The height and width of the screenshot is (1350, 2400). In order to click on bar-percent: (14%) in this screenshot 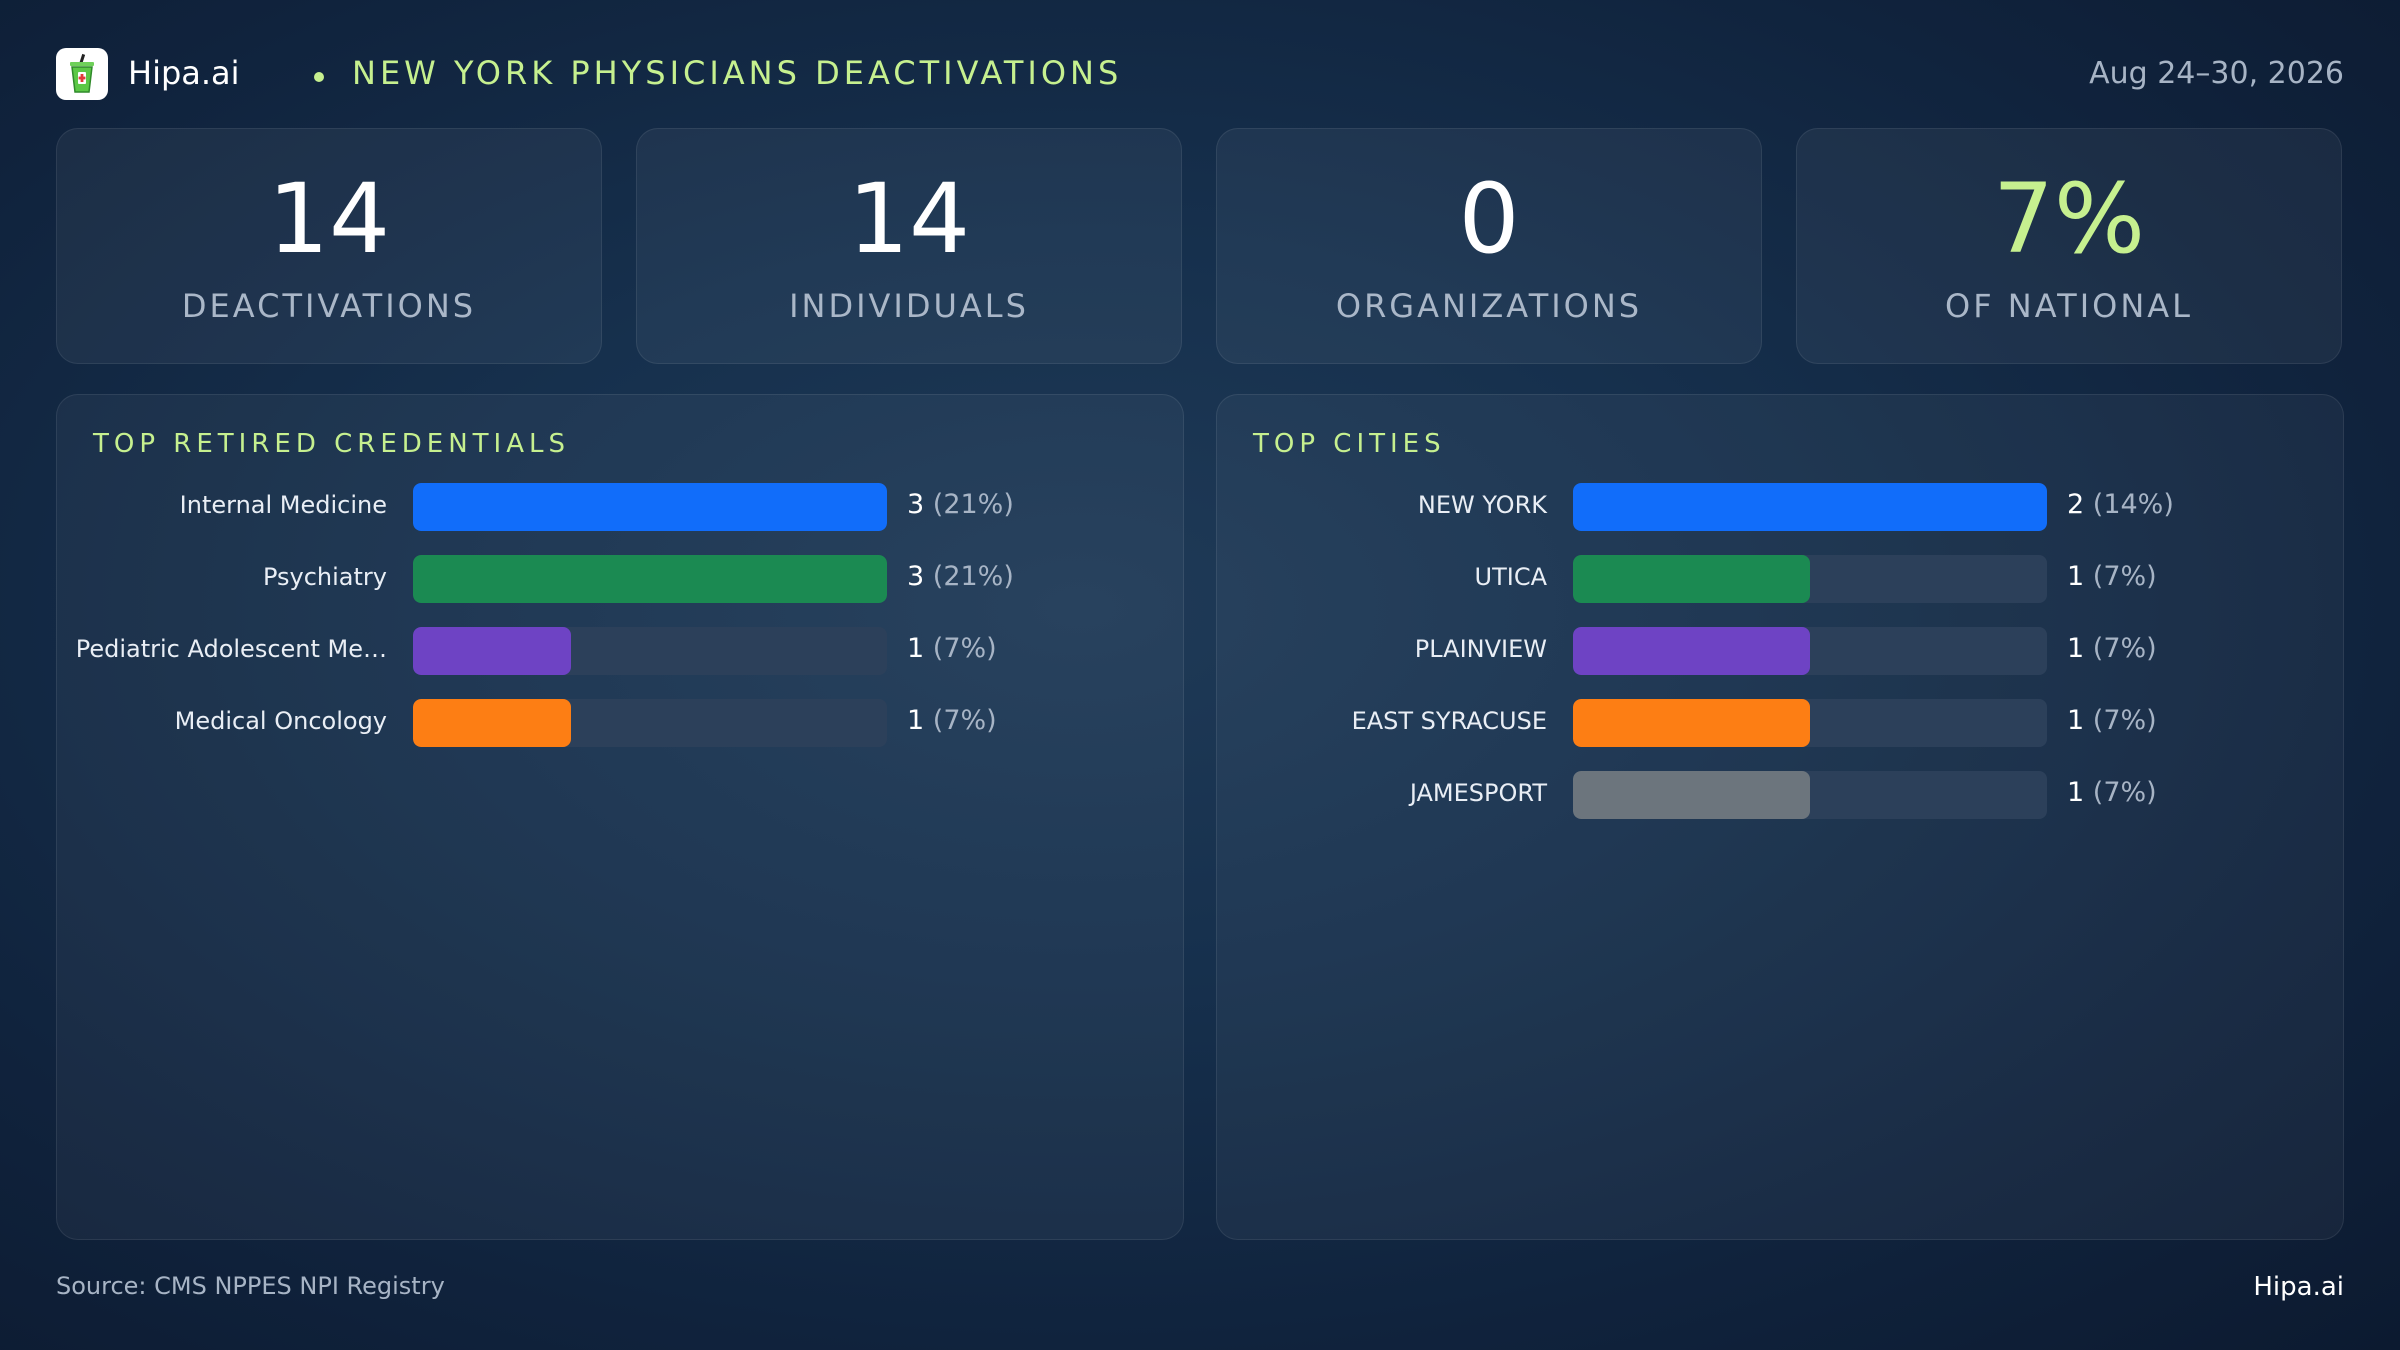, I will do `click(2133, 504)`.